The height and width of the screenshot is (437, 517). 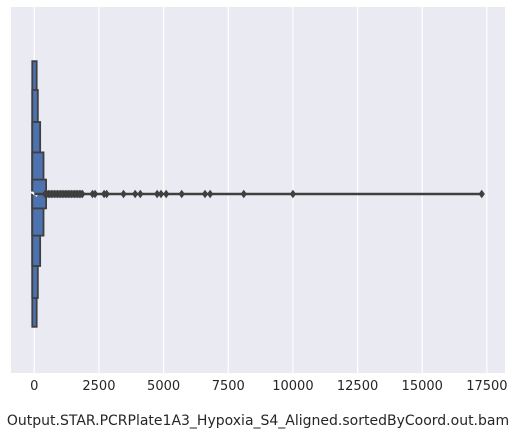 What do you see at coordinates (34, 386) in the screenshot?
I see `x-tick-label-0: 0` at bounding box center [34, 386].